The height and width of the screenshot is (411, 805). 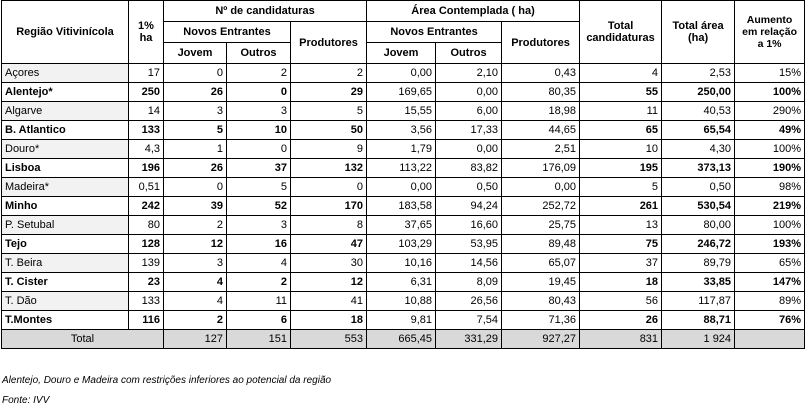 I want to click on value-cell: 0,51, so click(x=146, y=187).